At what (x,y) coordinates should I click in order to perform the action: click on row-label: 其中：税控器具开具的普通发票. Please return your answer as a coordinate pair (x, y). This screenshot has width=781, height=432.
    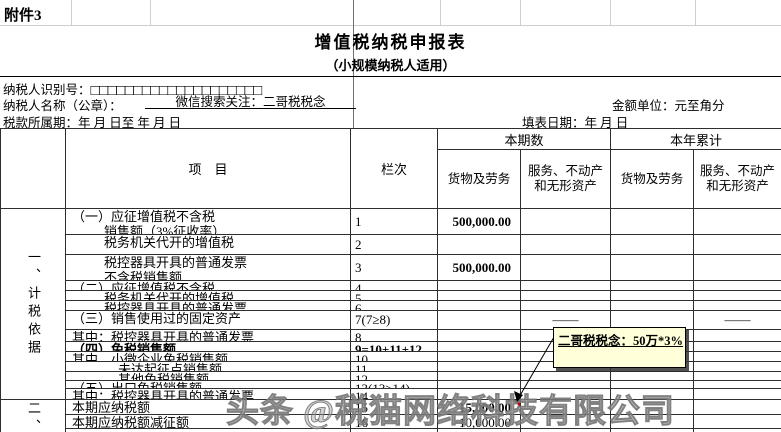
    Looking at the image, I should click on (208, 335).